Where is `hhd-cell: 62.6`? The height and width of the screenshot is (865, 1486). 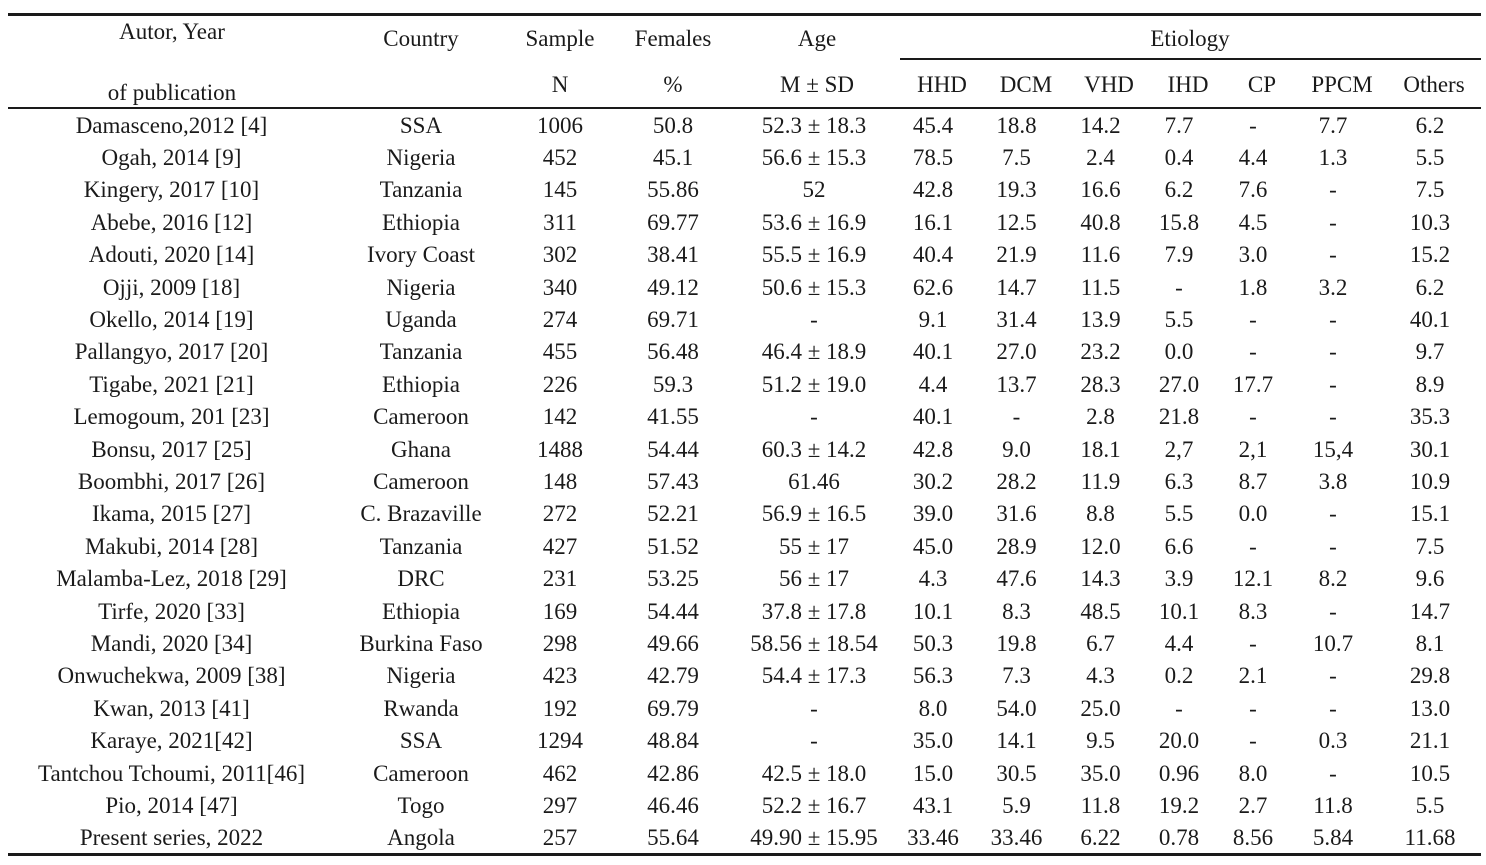 hhd-cell: 62.6 is located at coordinates (933, 287).